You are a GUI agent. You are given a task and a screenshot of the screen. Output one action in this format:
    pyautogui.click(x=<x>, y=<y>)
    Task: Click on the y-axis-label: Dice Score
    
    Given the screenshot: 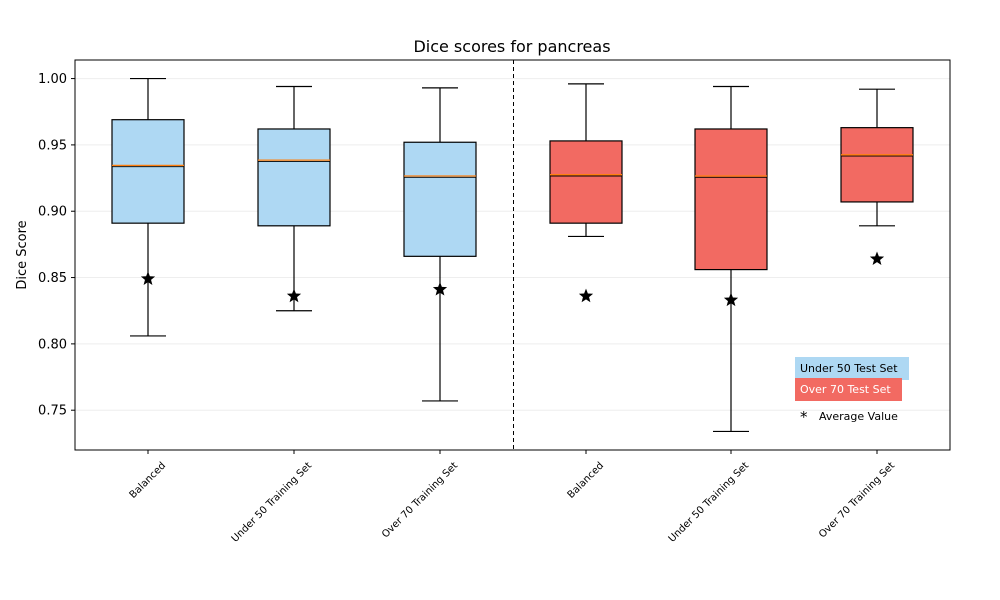 What is the action you would take?
    pyautogui.click(x=22, y=254)
    